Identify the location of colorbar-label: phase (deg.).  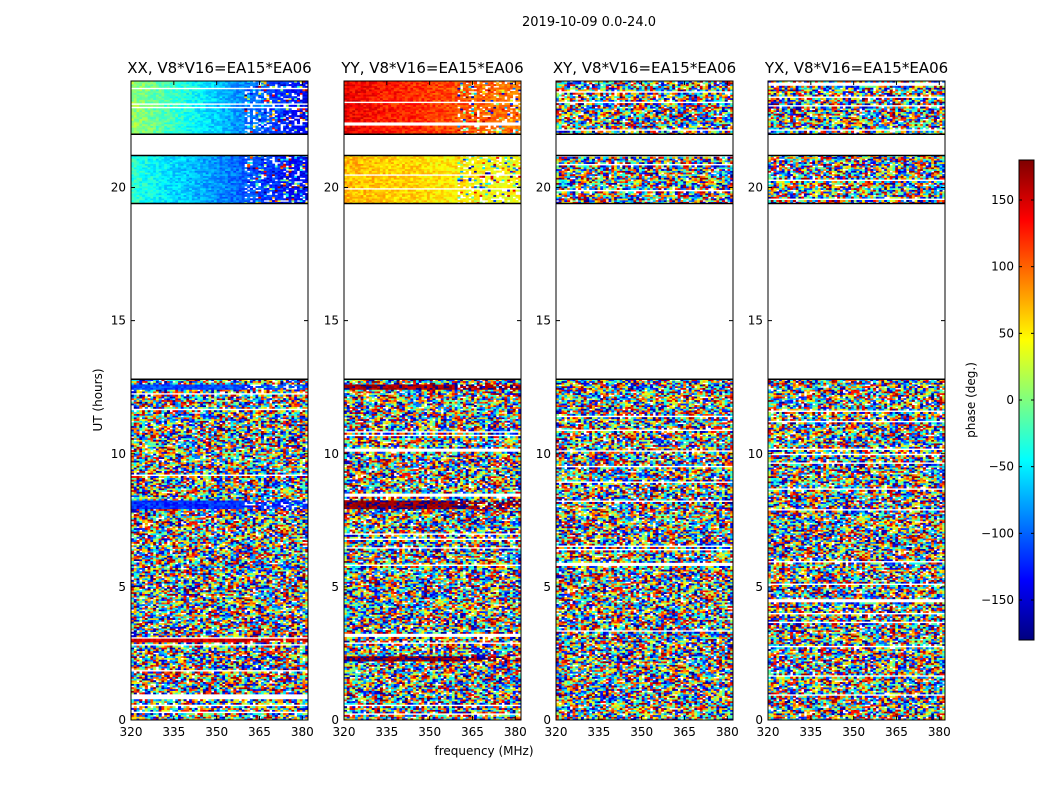
(971, 400).